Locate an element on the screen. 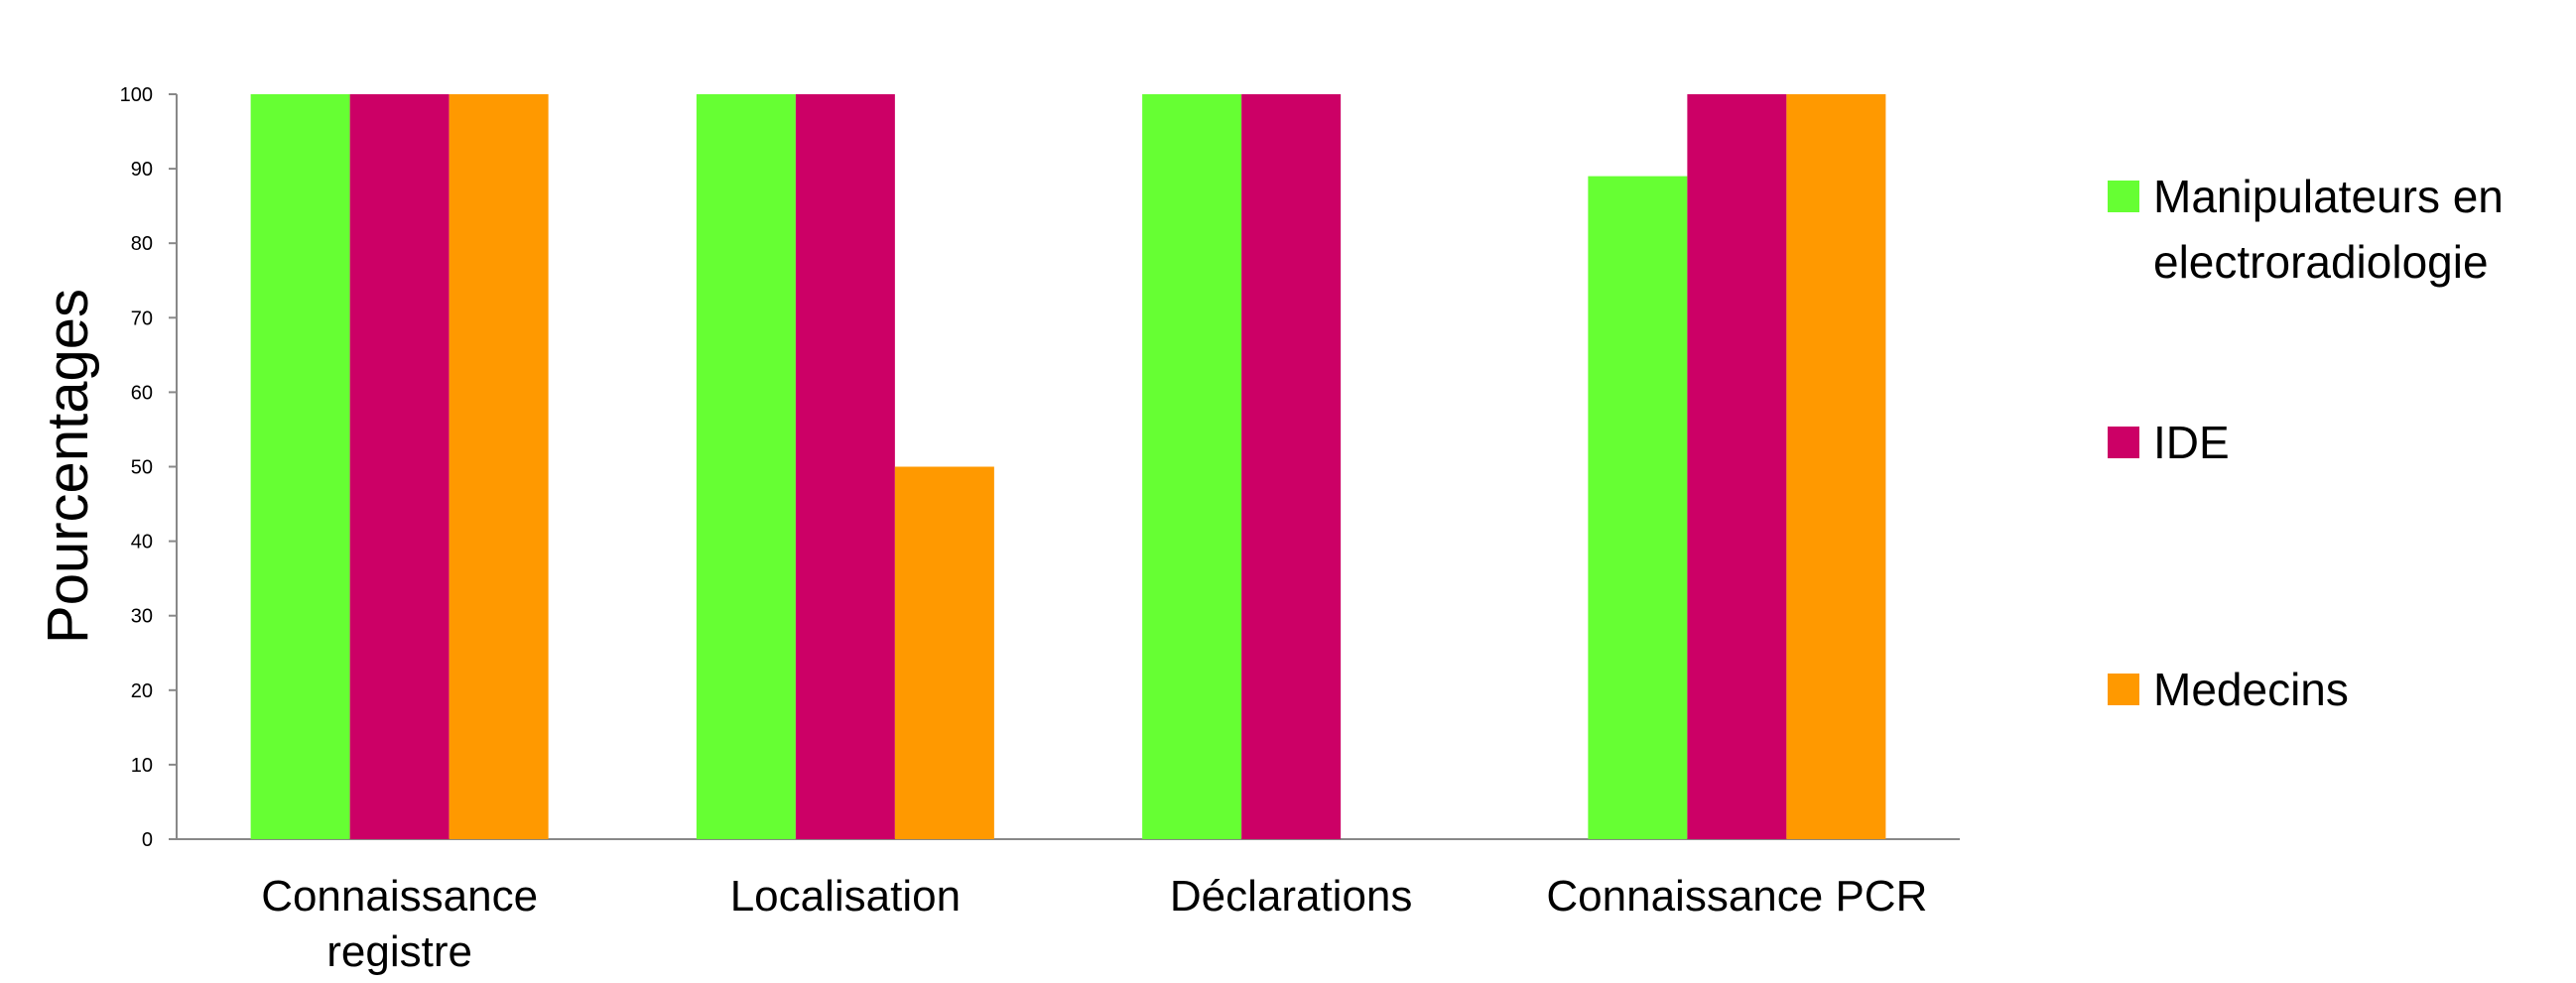 The image size is (2576, 983). legend-label: IDE is located at coordinates (2191, 442).